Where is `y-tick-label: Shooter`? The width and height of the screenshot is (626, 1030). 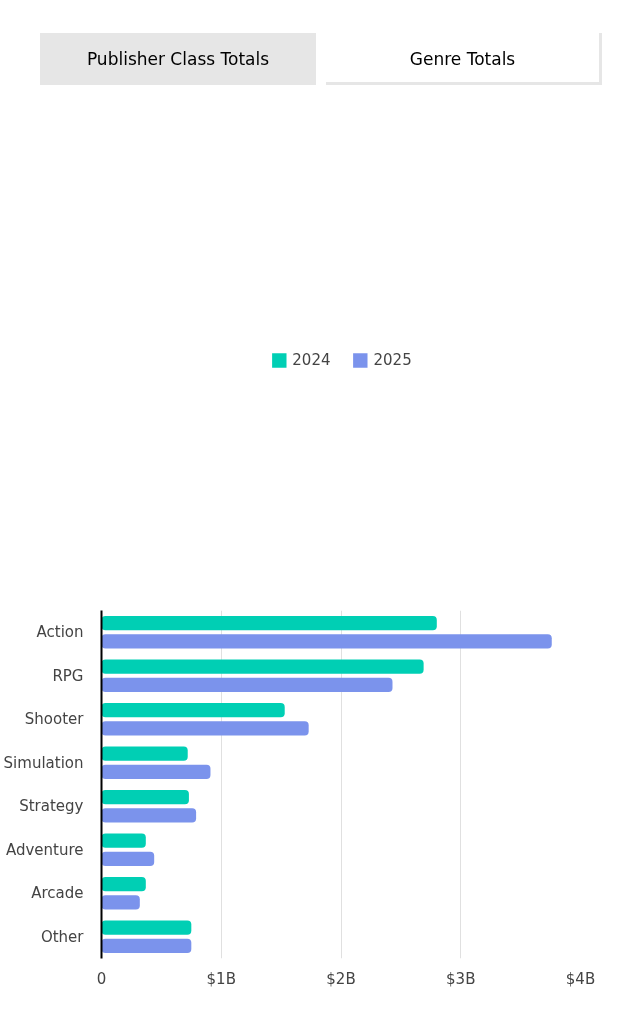 y-tick-label: Shooter is located at coordinates (54, 719).